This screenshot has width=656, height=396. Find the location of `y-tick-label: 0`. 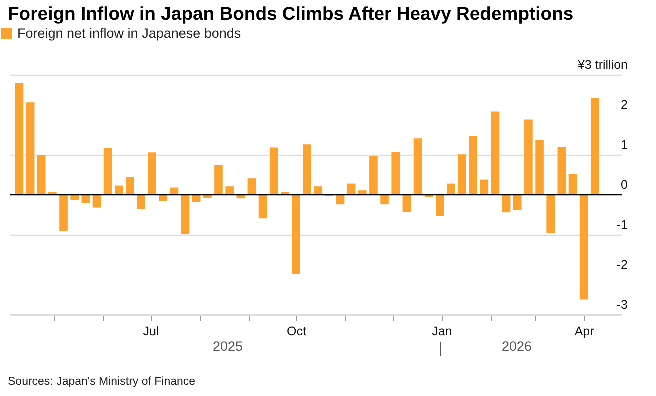

y-tick-label: 0 is located at coordinates (624, 185).